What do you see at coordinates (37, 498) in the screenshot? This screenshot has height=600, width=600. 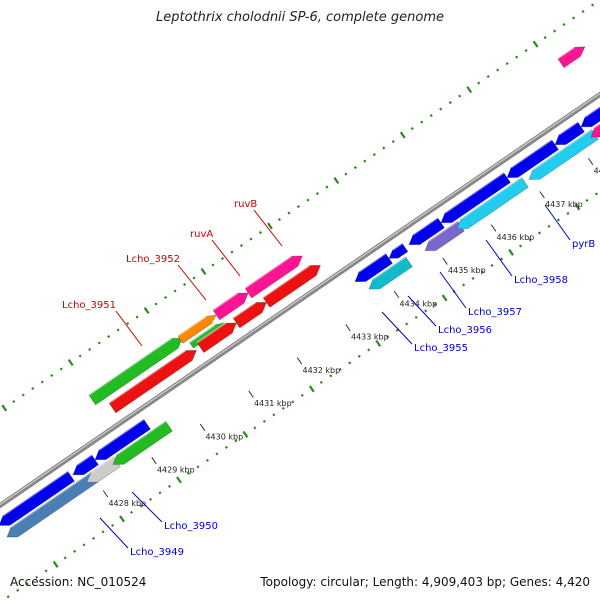 I see `cds-lcho-3949a` at bounding box center [37, 498].